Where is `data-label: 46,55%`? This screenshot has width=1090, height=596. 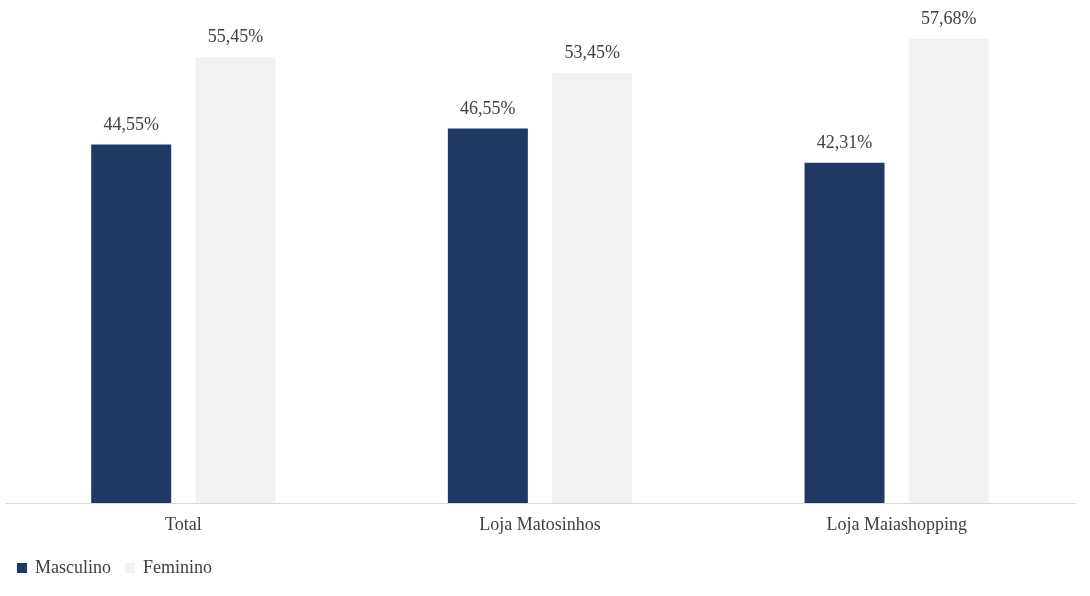 data-label: 46,55% is located at coordinates (488, 107).